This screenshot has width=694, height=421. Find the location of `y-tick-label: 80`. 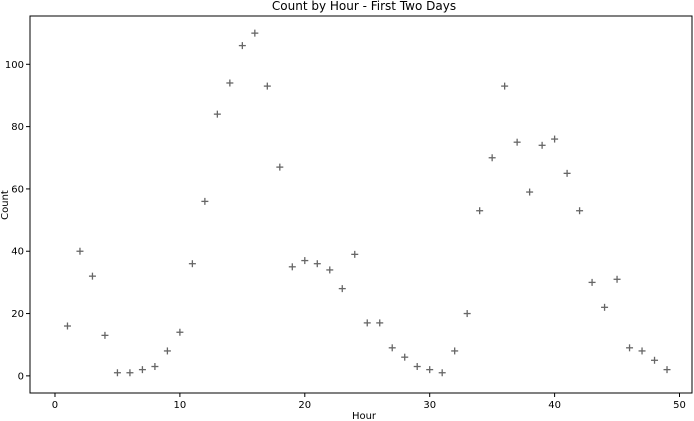

y-tick-label: 80 is located at coordinates (17, 127).